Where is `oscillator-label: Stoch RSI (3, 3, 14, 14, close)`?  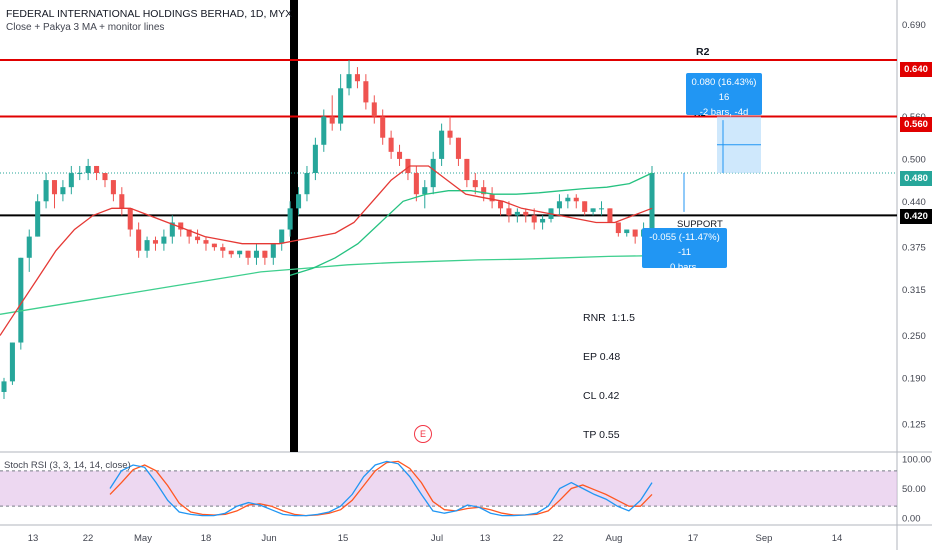 oscillator-label: Stoch RSI (3, 3, 14, 14, close) is located at coordinates (67, 465).